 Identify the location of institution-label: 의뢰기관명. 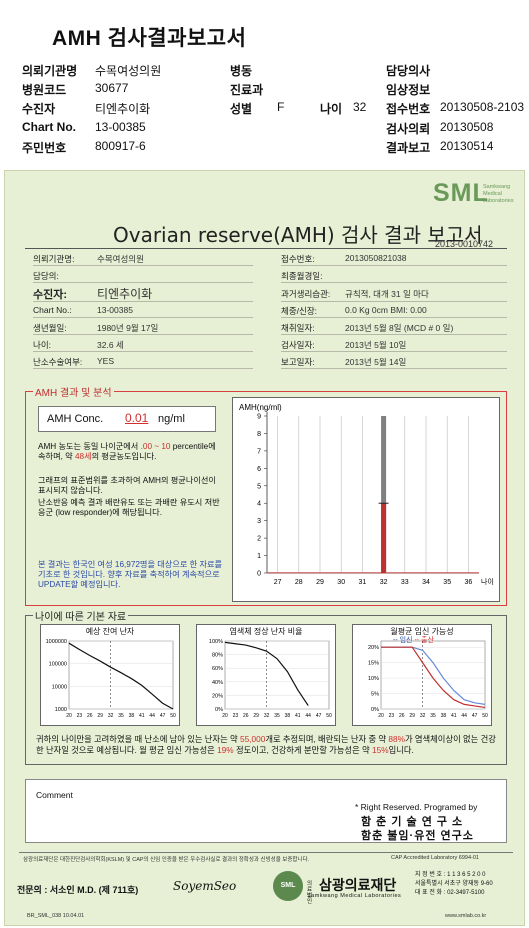
(50, 71).